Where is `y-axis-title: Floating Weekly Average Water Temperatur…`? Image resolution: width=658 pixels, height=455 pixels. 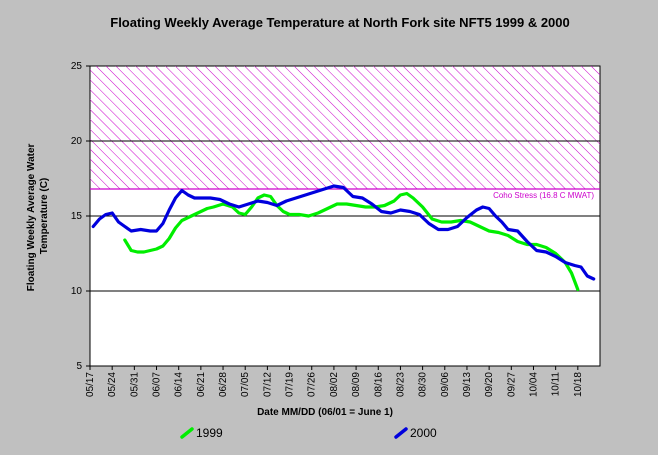 y-axis-title: Floating Weekly Average Water Temperatur… is located at coordinates (38, 216).